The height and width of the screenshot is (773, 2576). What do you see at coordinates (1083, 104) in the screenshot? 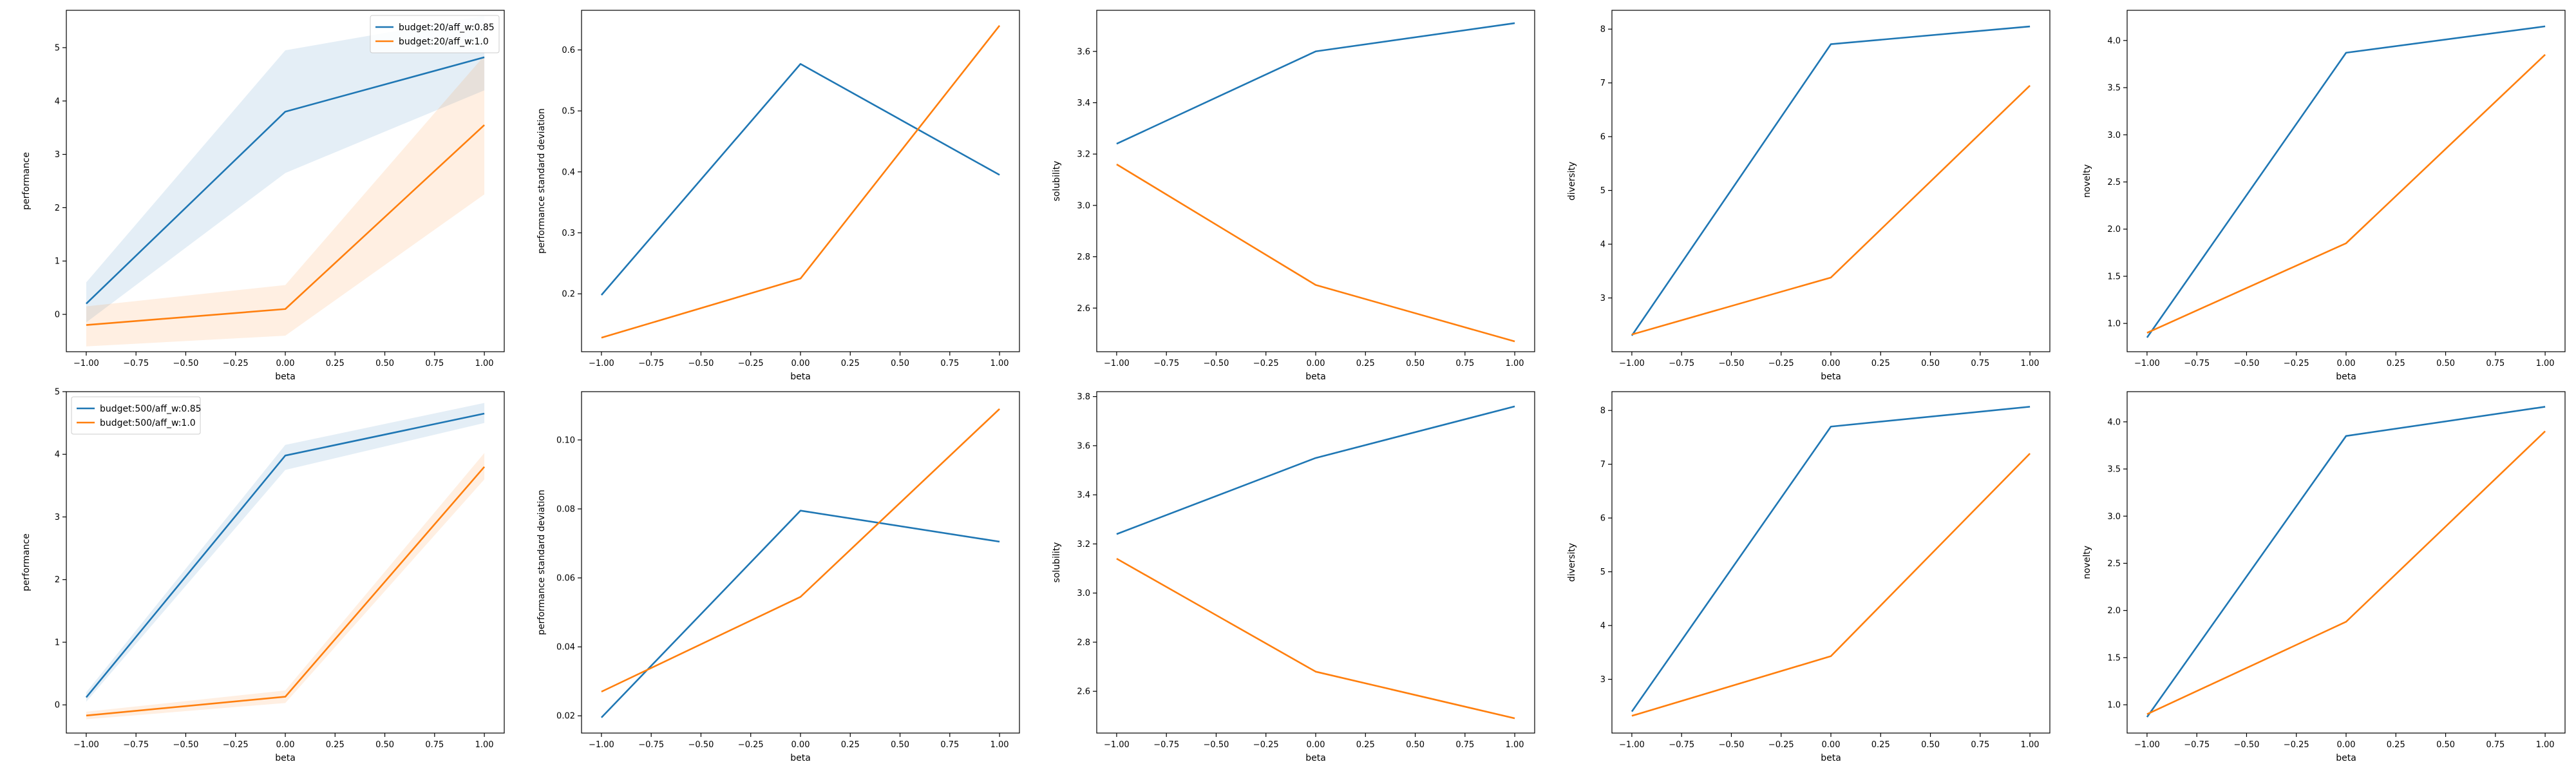
I see `y-tick-label: 3.4` at bounding box center [1083, 104].